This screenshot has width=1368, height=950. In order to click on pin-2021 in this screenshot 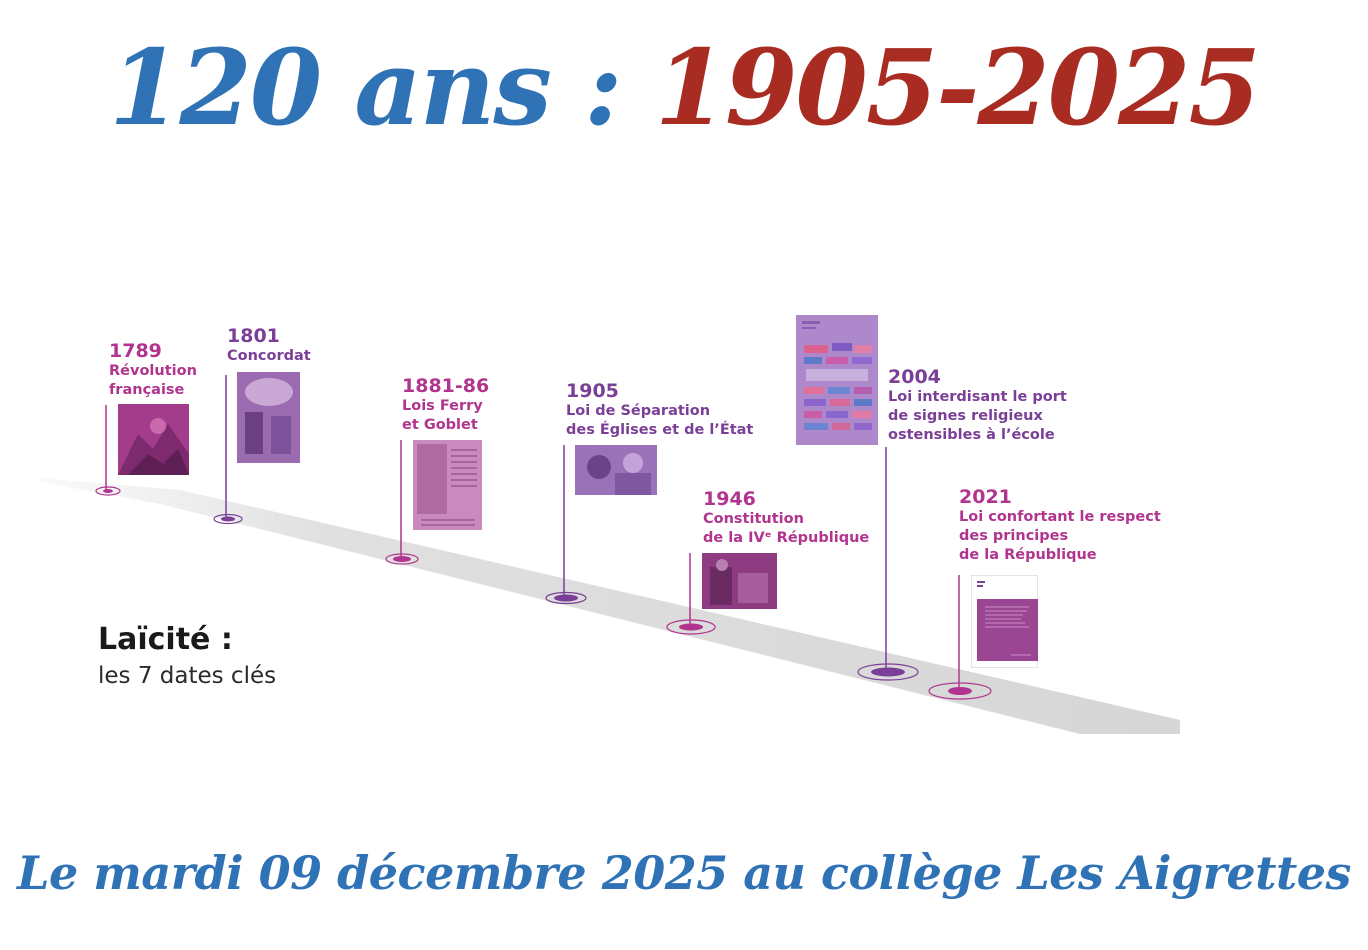, I will do `click(960, 637)`.